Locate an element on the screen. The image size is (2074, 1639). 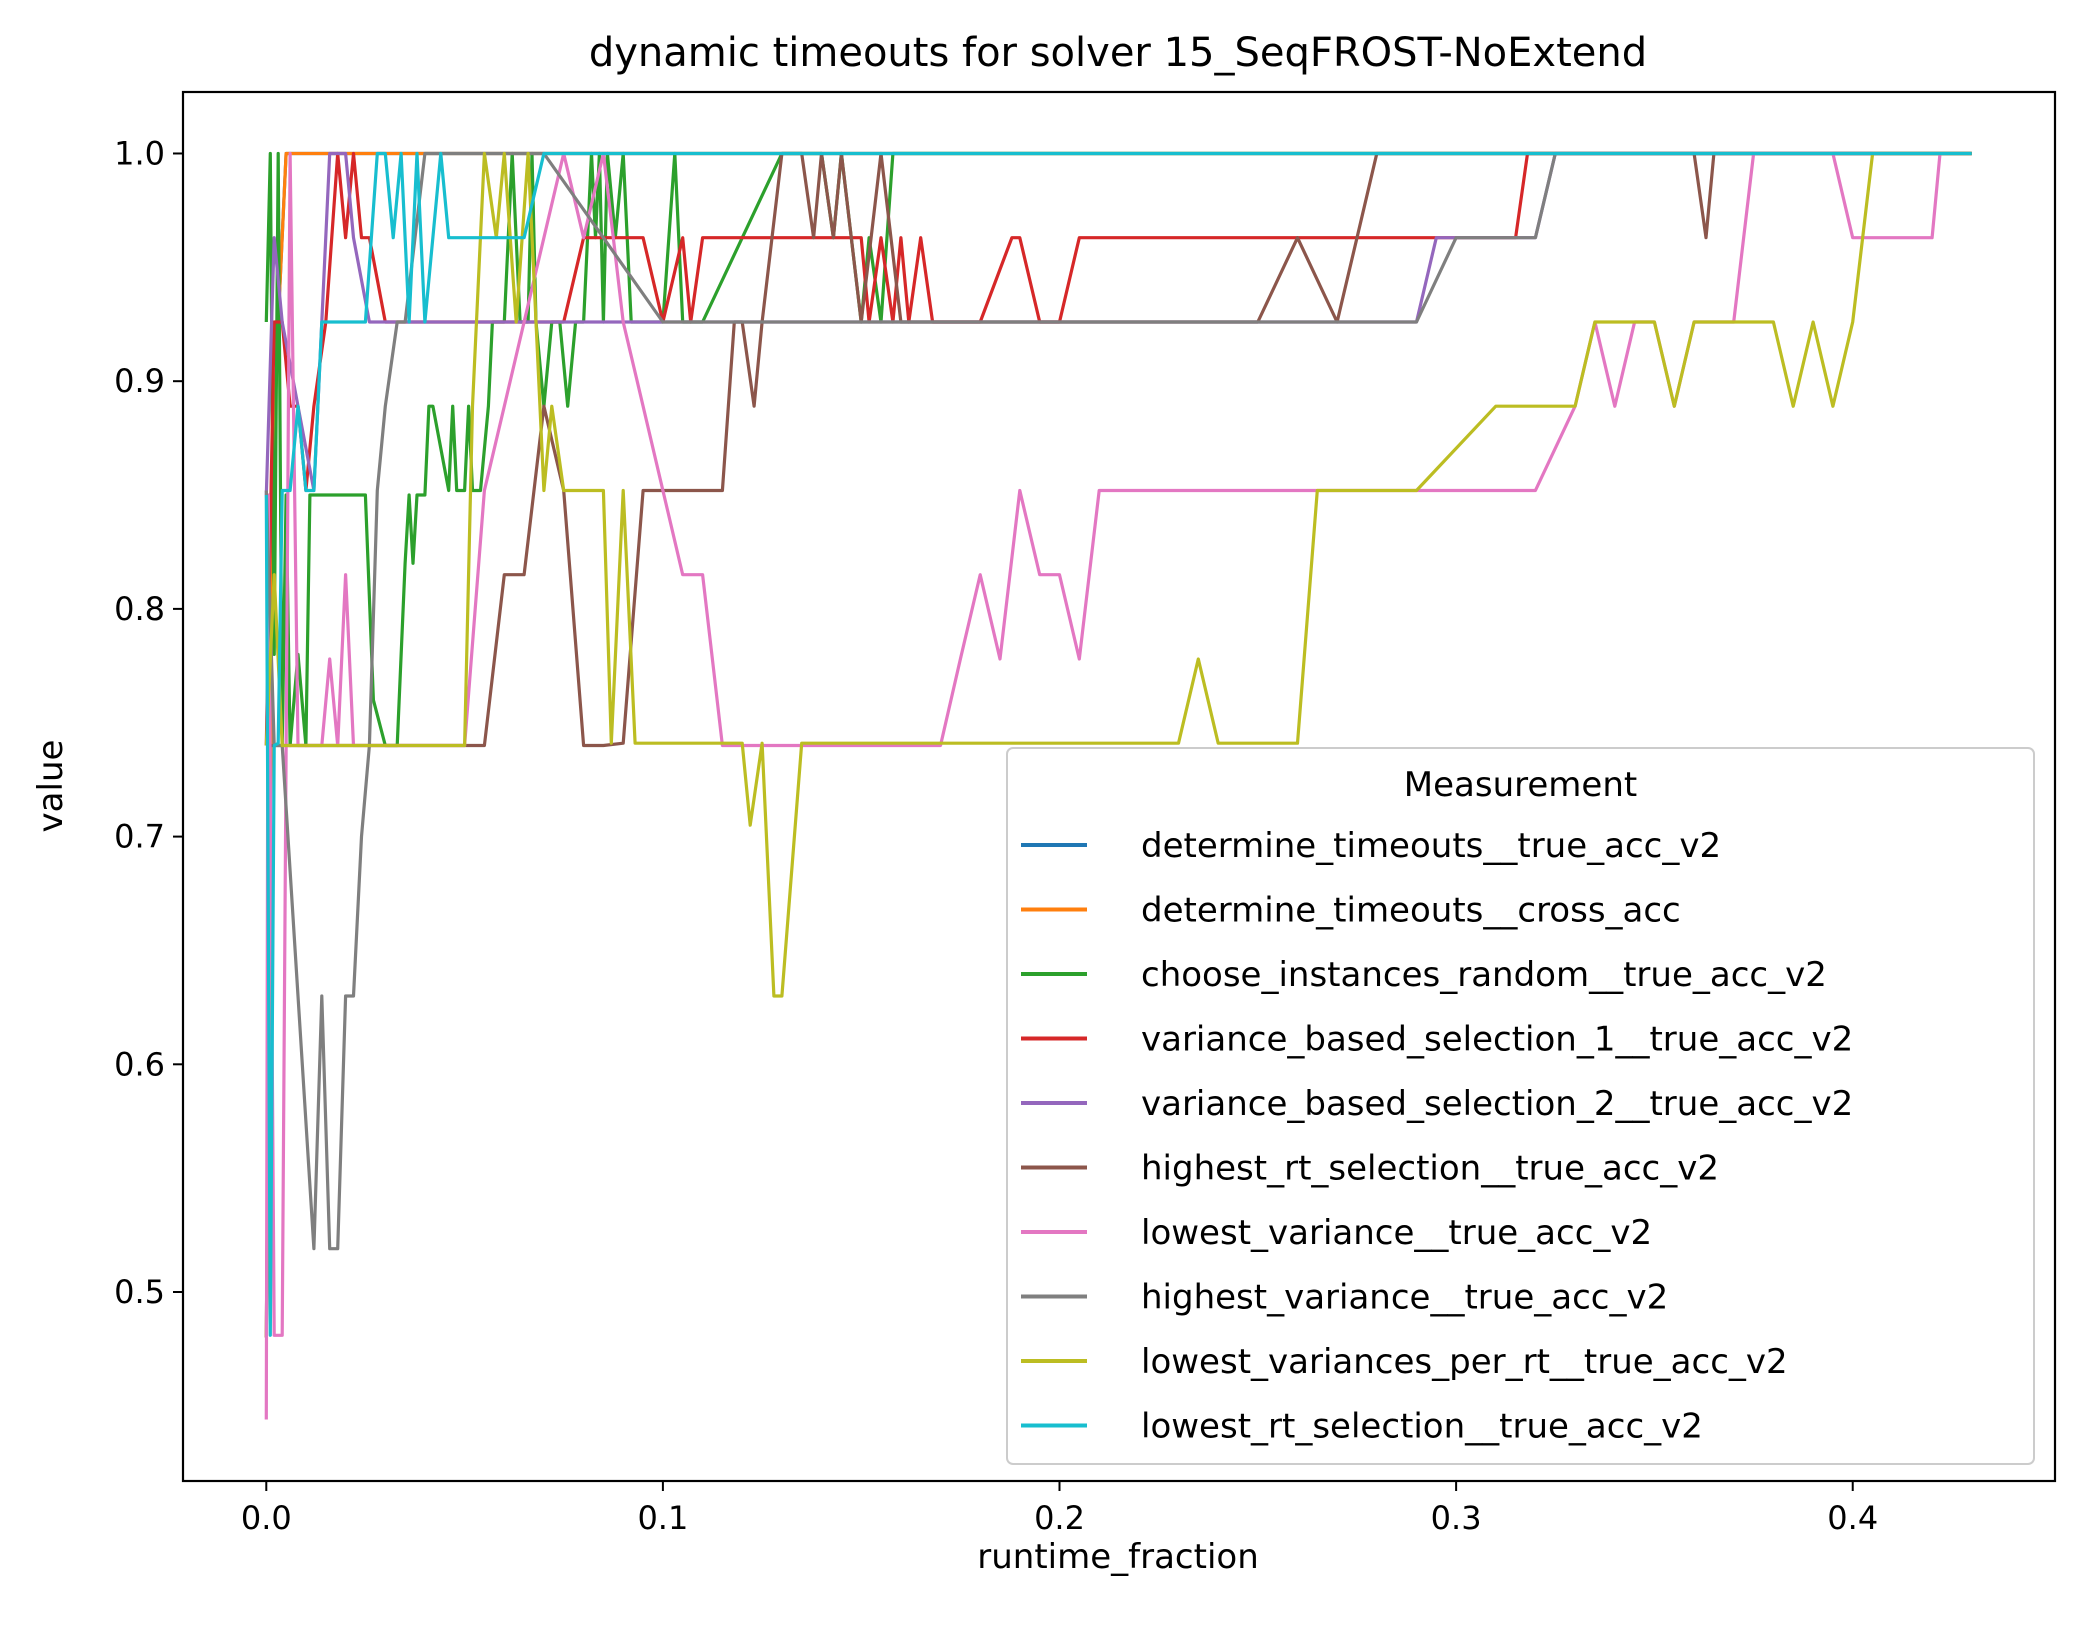
x-axis-title: runtime_fraction is located at coordinates (1118, 1557).